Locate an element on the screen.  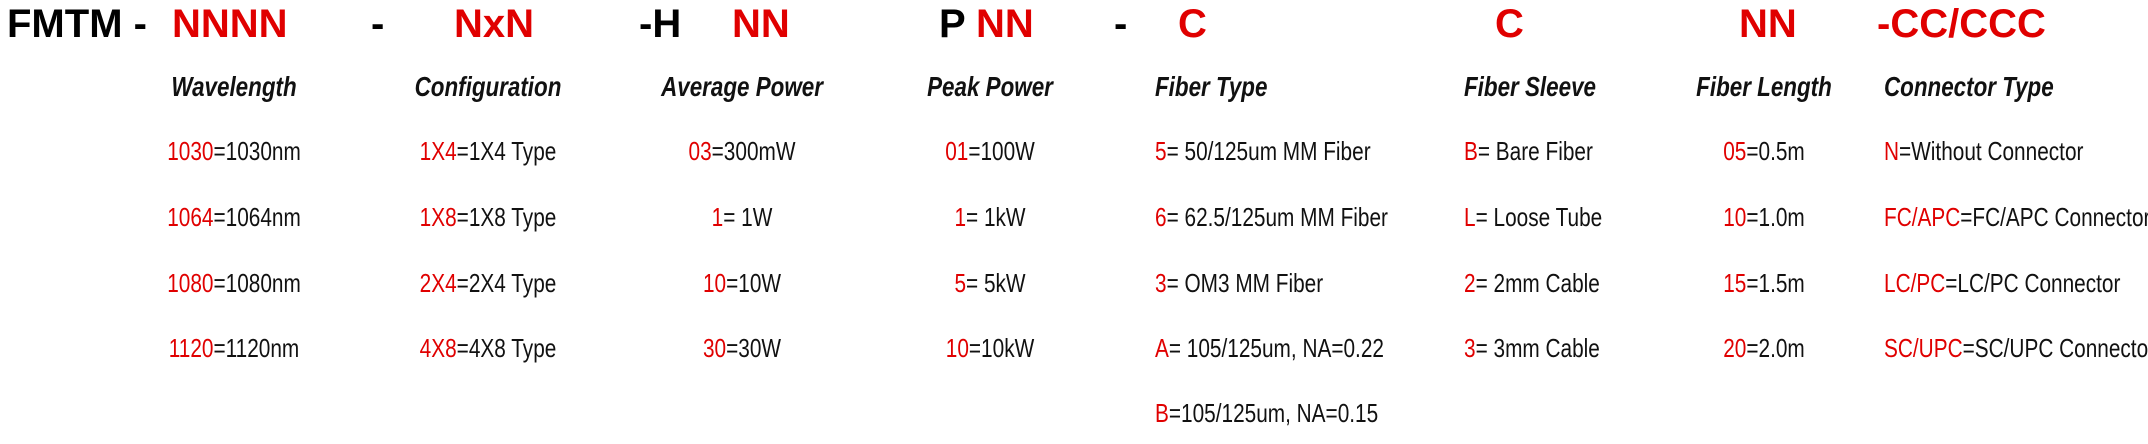
option-description: =1.5m is located at coordinates (1775, 283).